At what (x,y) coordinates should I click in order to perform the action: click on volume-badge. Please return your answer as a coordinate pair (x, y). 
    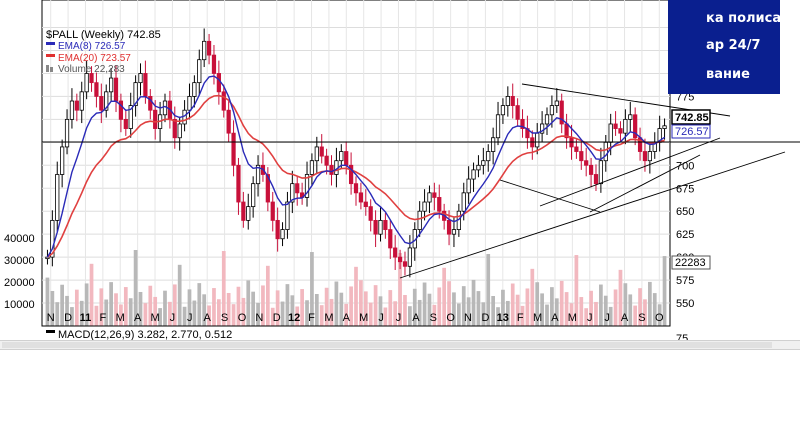
    Looking at the image, I should click on (691, 262).